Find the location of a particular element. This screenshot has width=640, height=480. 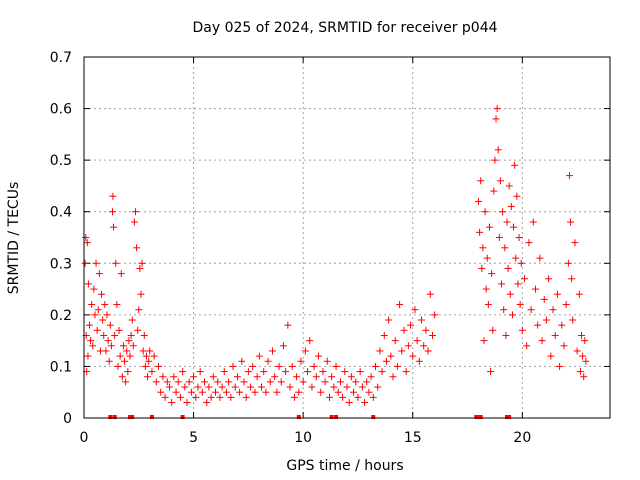

x-axis-label: GPS time / hours is located at coordinates (344, 466).